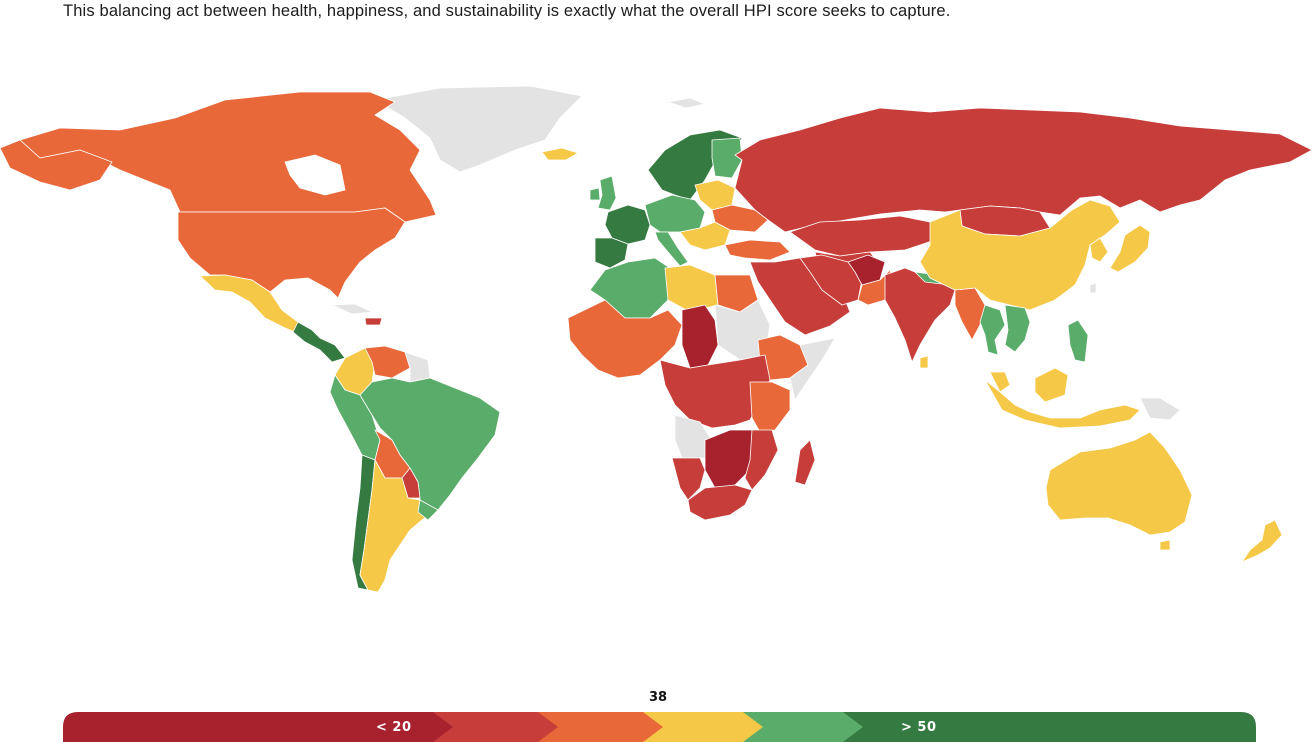  Describe the element at coordinates (607, 193) in the screenshot. I see `country-uk` at that location.